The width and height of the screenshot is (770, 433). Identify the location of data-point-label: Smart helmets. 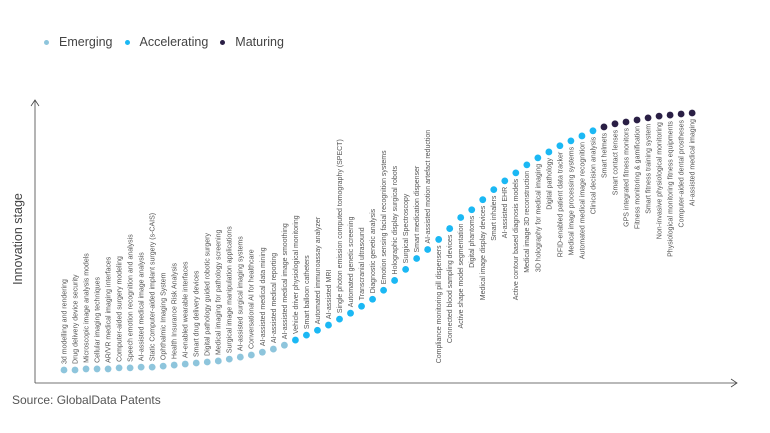
(604, 155).